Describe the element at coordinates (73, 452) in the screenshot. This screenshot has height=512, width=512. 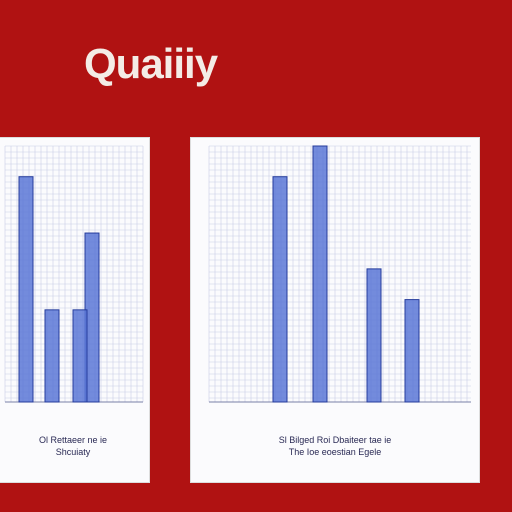
I see `caption-line: Shcuiaty` at that location.